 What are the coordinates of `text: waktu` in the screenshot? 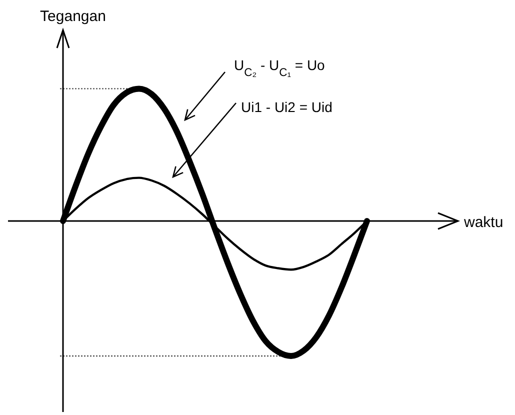 It's located at (483, 222).